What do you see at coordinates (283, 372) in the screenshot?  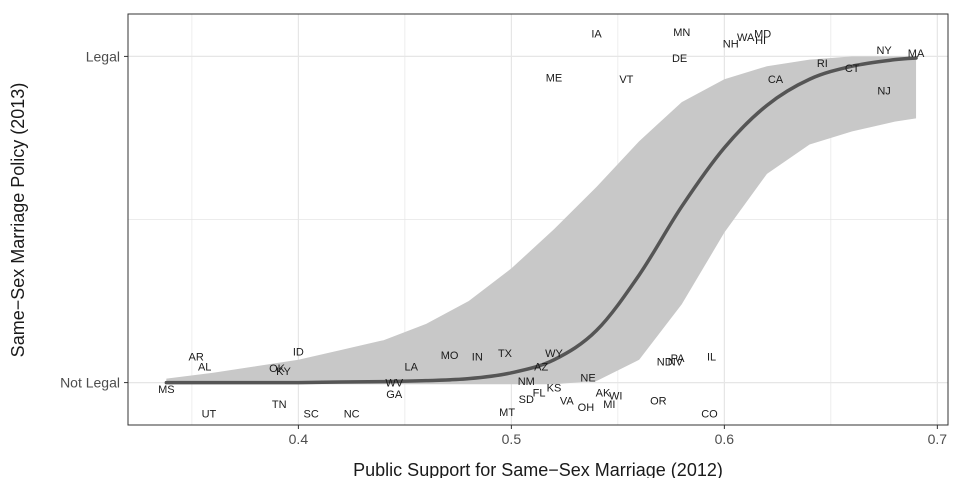 I see `state-label-ky: KY` at bounding box center [283, 372].